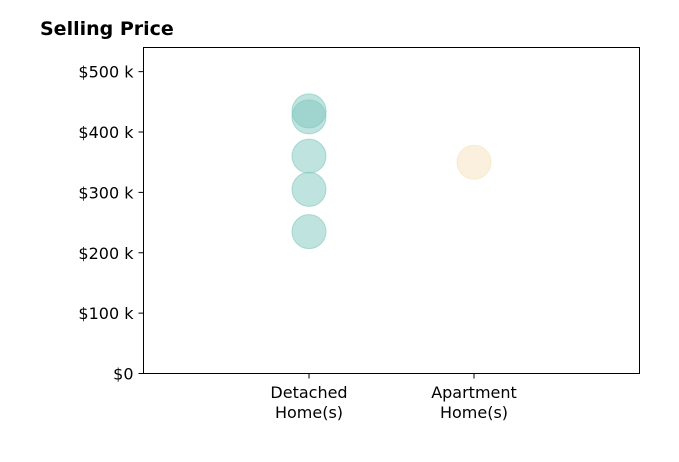 The width and height of the screenshot is (679, 462). Describe the element at coordinates (107, 29) in the screenshot. I see `chart-title: Selling Price` at that location.